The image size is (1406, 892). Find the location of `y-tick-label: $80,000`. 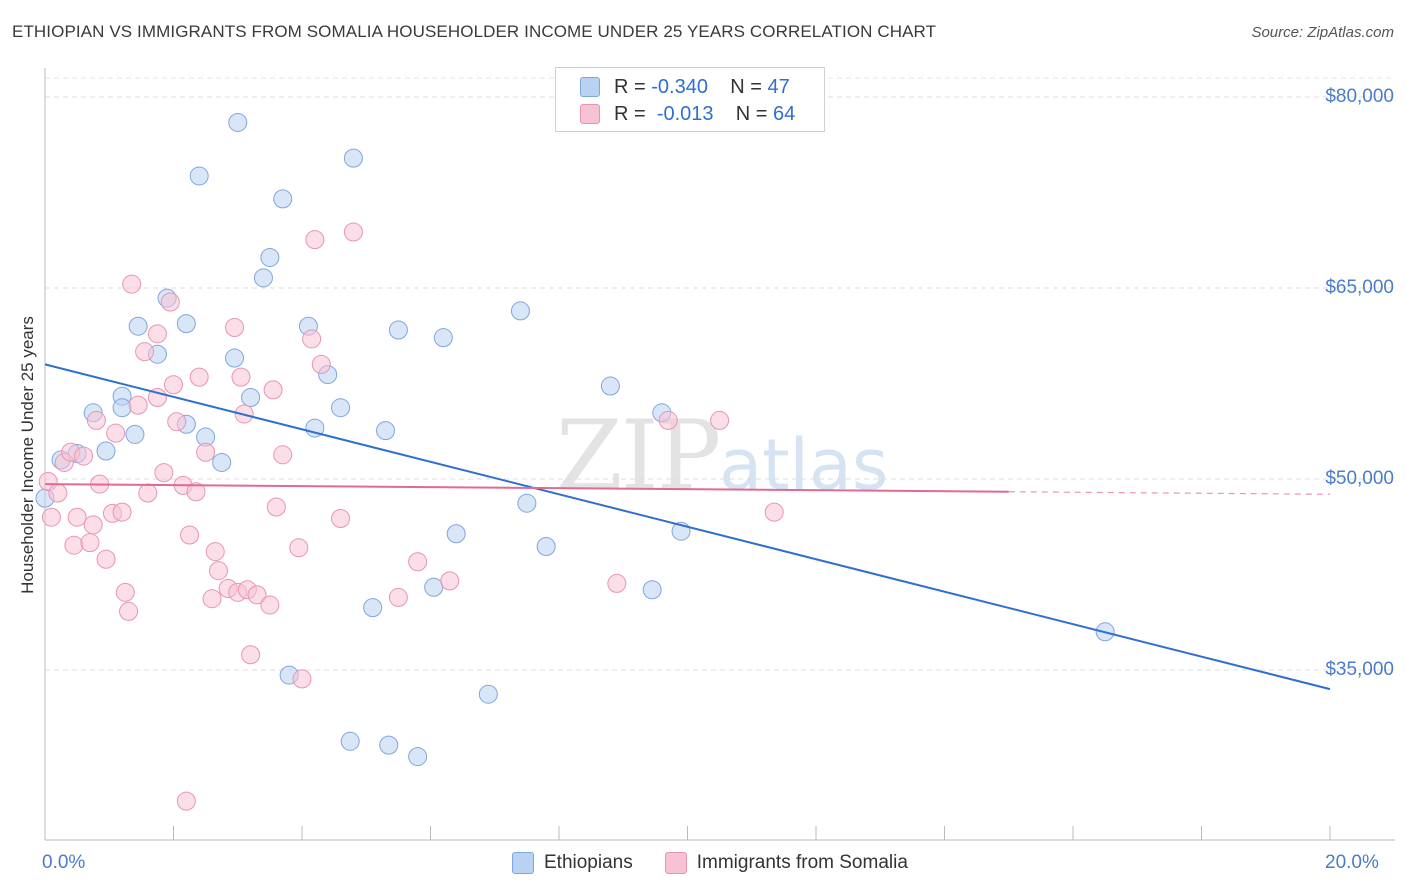

y-tick-label: $80,000 is located at coordinates (1359, 96).